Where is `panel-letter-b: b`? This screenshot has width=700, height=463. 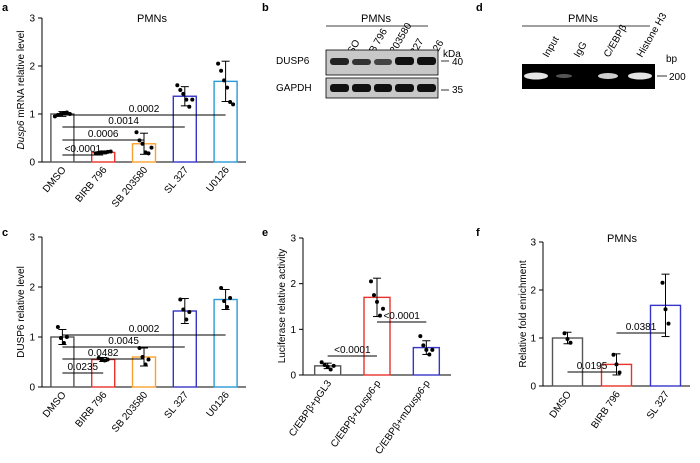
panel-letter-b: b is located at coordinates (265, 8).